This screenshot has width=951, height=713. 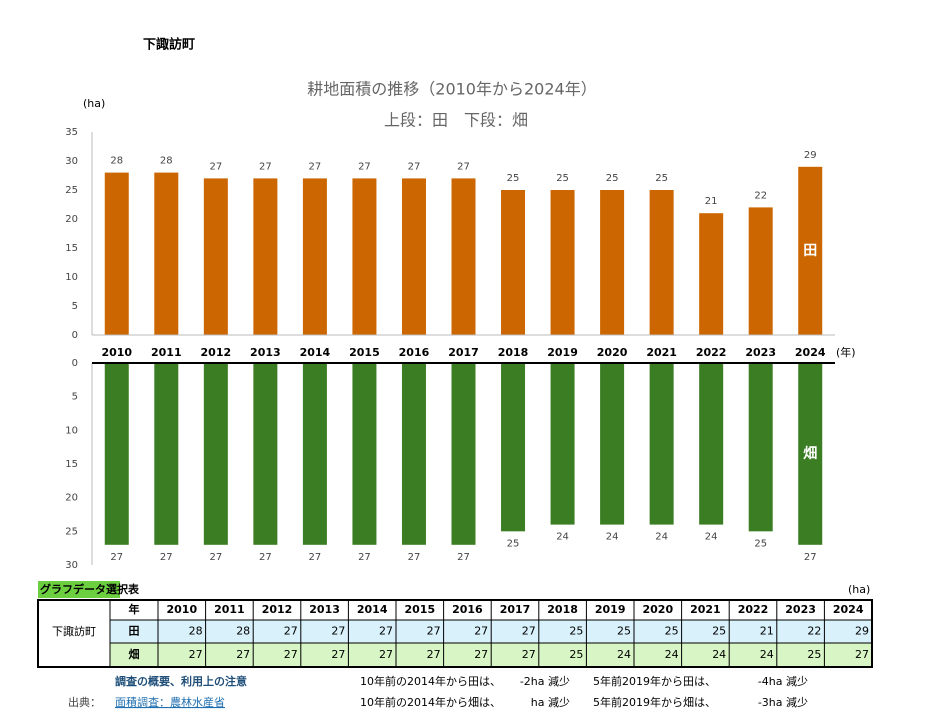 I want to click on table-header: 2022, so click(x=753, y=609).